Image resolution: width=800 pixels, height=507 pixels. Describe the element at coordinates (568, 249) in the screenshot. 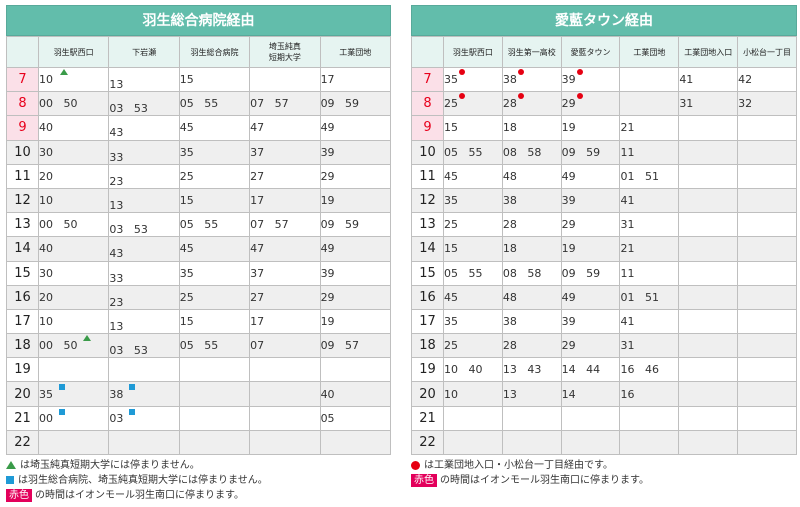

I see `departure-times: 19` at that location.